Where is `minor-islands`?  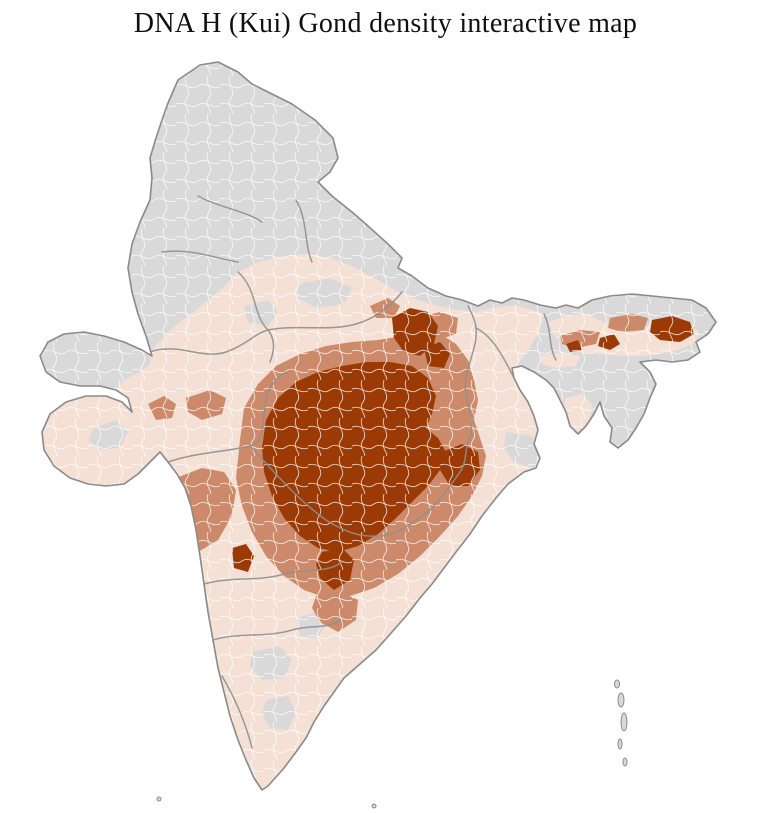
minor-islands is located at coordinates (266, 802).